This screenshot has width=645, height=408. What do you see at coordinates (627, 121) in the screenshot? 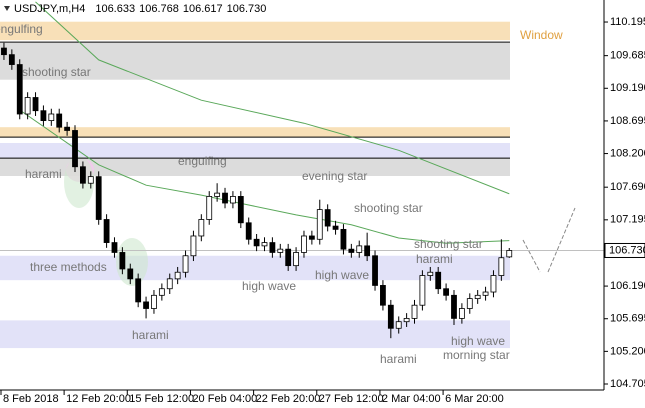
I see `y-tick-label: 108.695` at bounding box center [627, 121].